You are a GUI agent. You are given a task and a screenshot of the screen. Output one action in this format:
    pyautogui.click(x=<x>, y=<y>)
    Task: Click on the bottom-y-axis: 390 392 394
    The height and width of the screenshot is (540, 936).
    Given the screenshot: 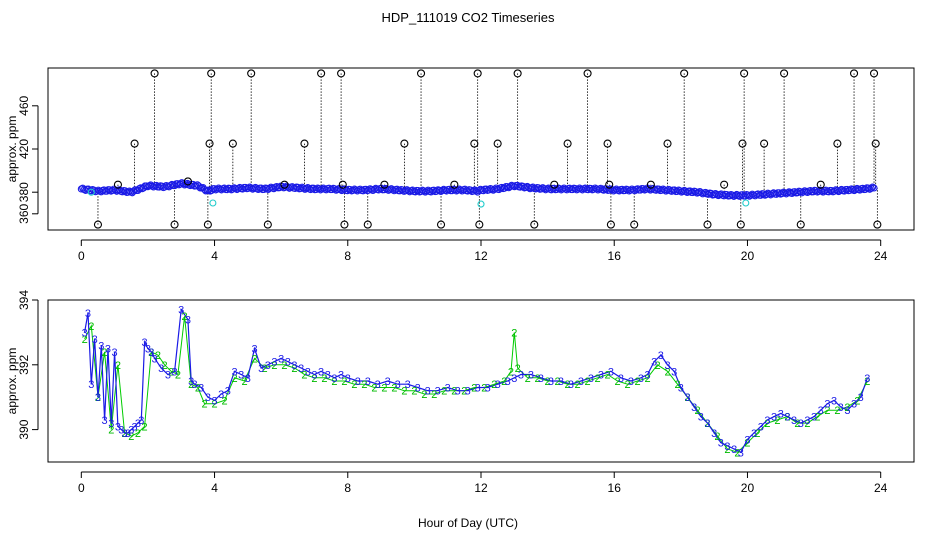 What is the action you would take?
    pyautogui.click(x=28, y=365)
    